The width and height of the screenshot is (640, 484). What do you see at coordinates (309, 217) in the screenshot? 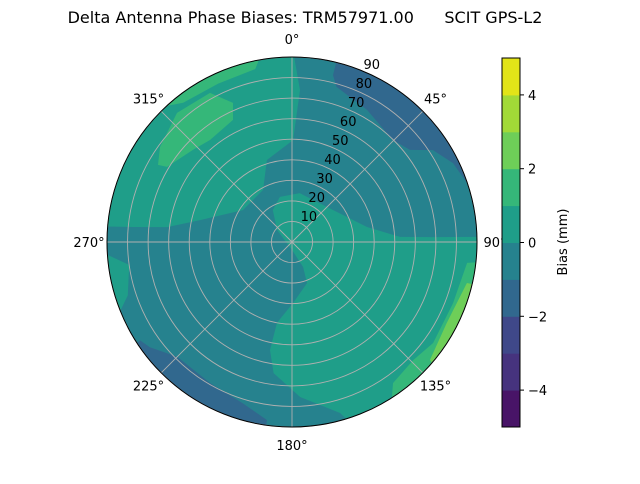
I see `radial-tick-label: 10` at bounding box center [309, 217].